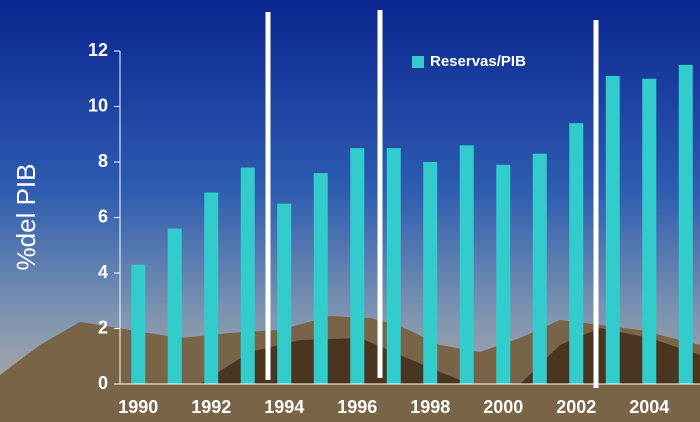 The width and height of the screenshot is (700, 422). I want to click on y-tick-label: 6, so click(103, 216).